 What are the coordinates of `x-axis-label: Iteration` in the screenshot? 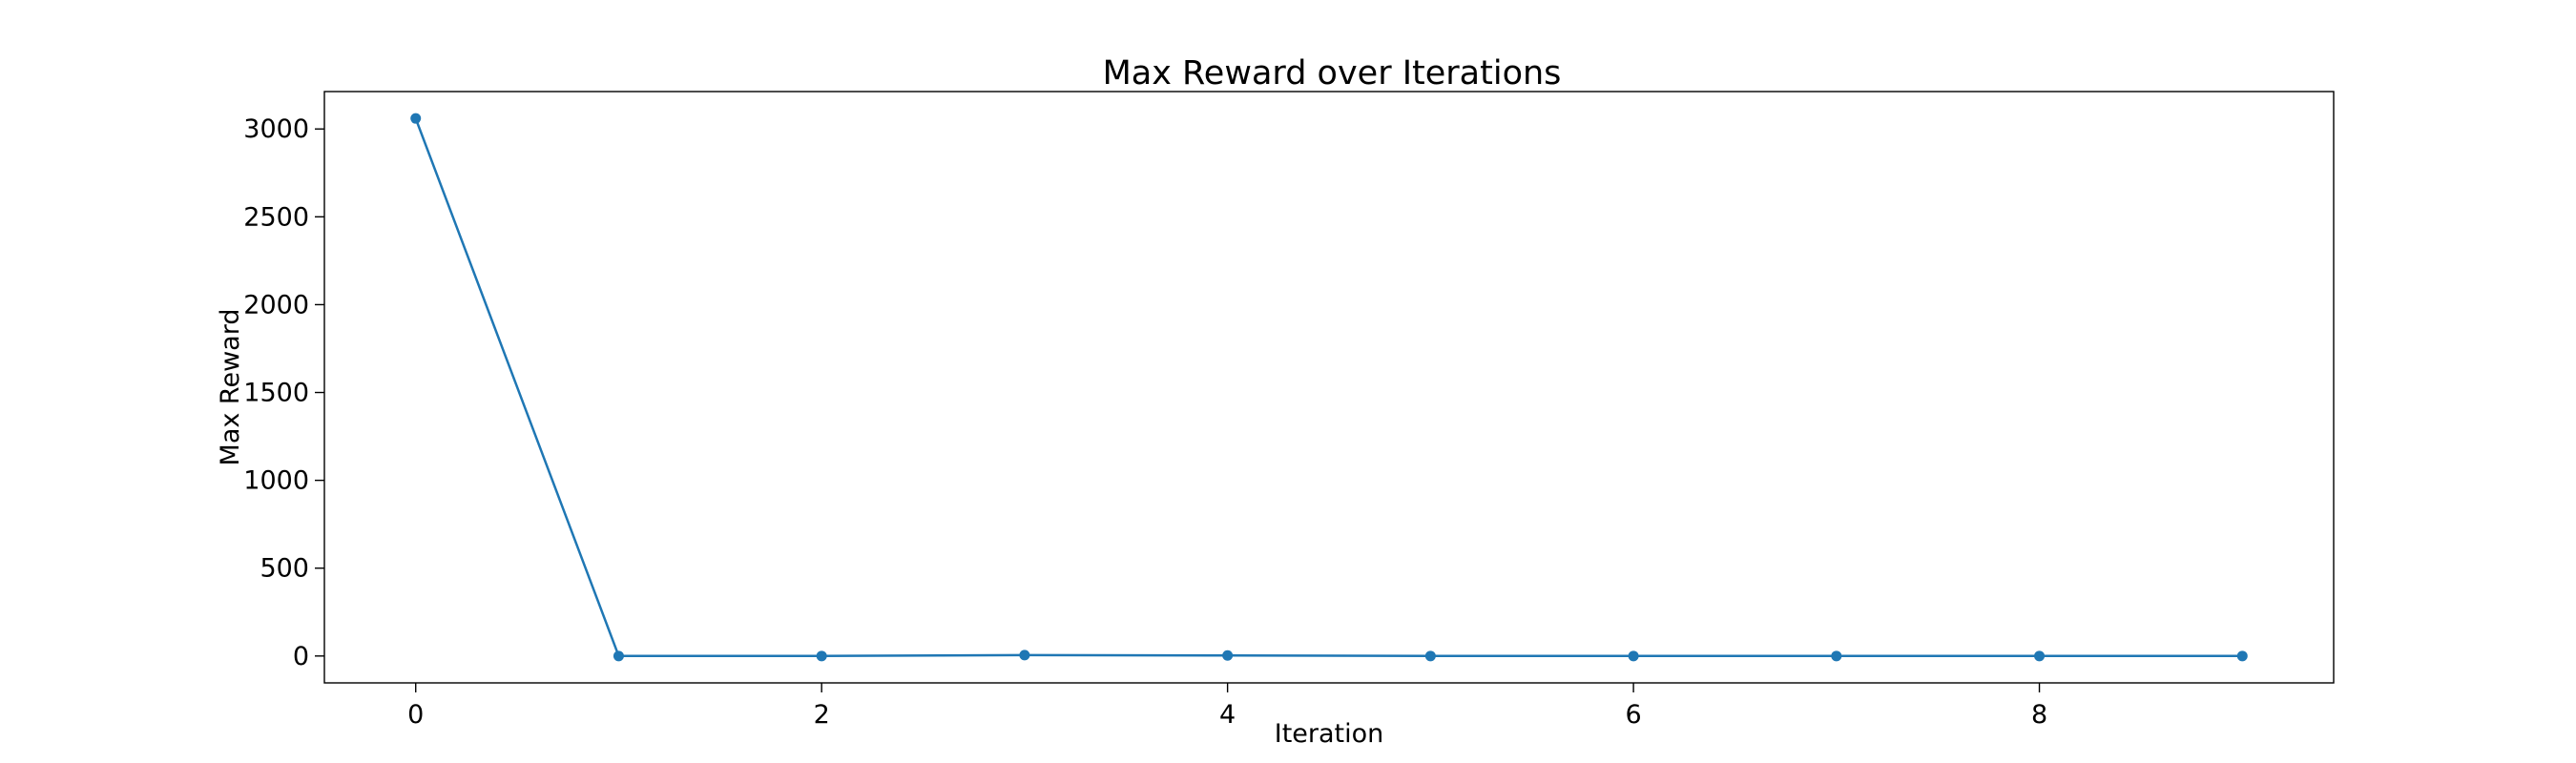 It's located at (1329, 734).